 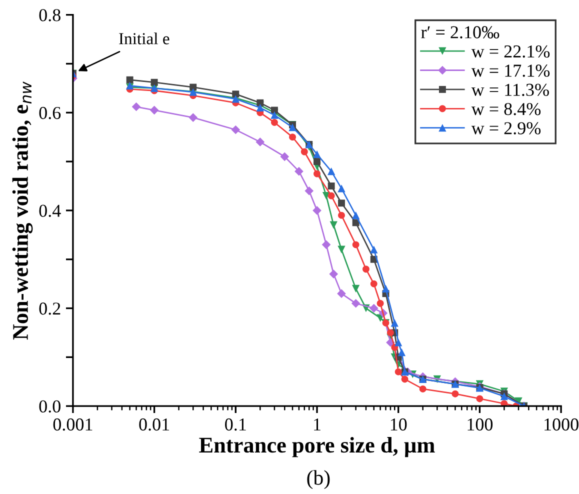 What do you see at coordinates (510, 51) in the screenshot?
I see `legend-label: w = 22.1%` at bounding box center [510, 51].